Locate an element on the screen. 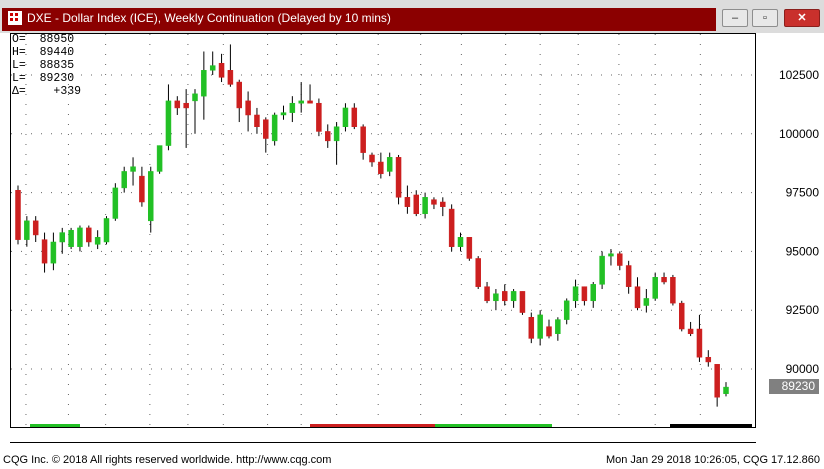  restore-button: ▫ is located at coordinates (765, 18).